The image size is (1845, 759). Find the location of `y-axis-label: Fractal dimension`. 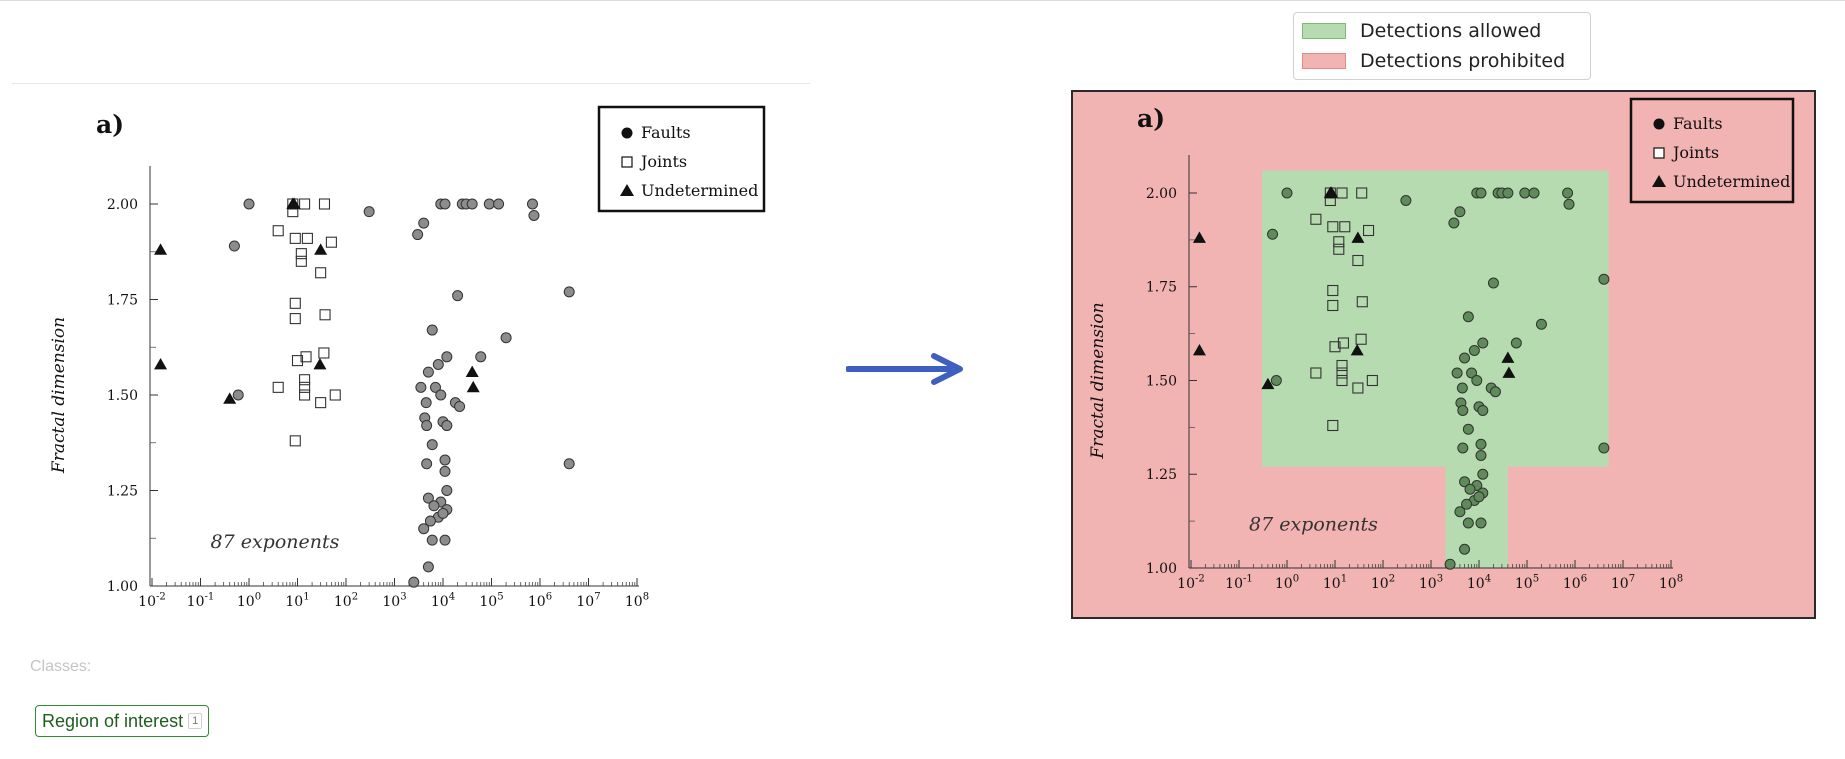

y-axis-label: Fractal dimension is located at coordinates (59, 395).